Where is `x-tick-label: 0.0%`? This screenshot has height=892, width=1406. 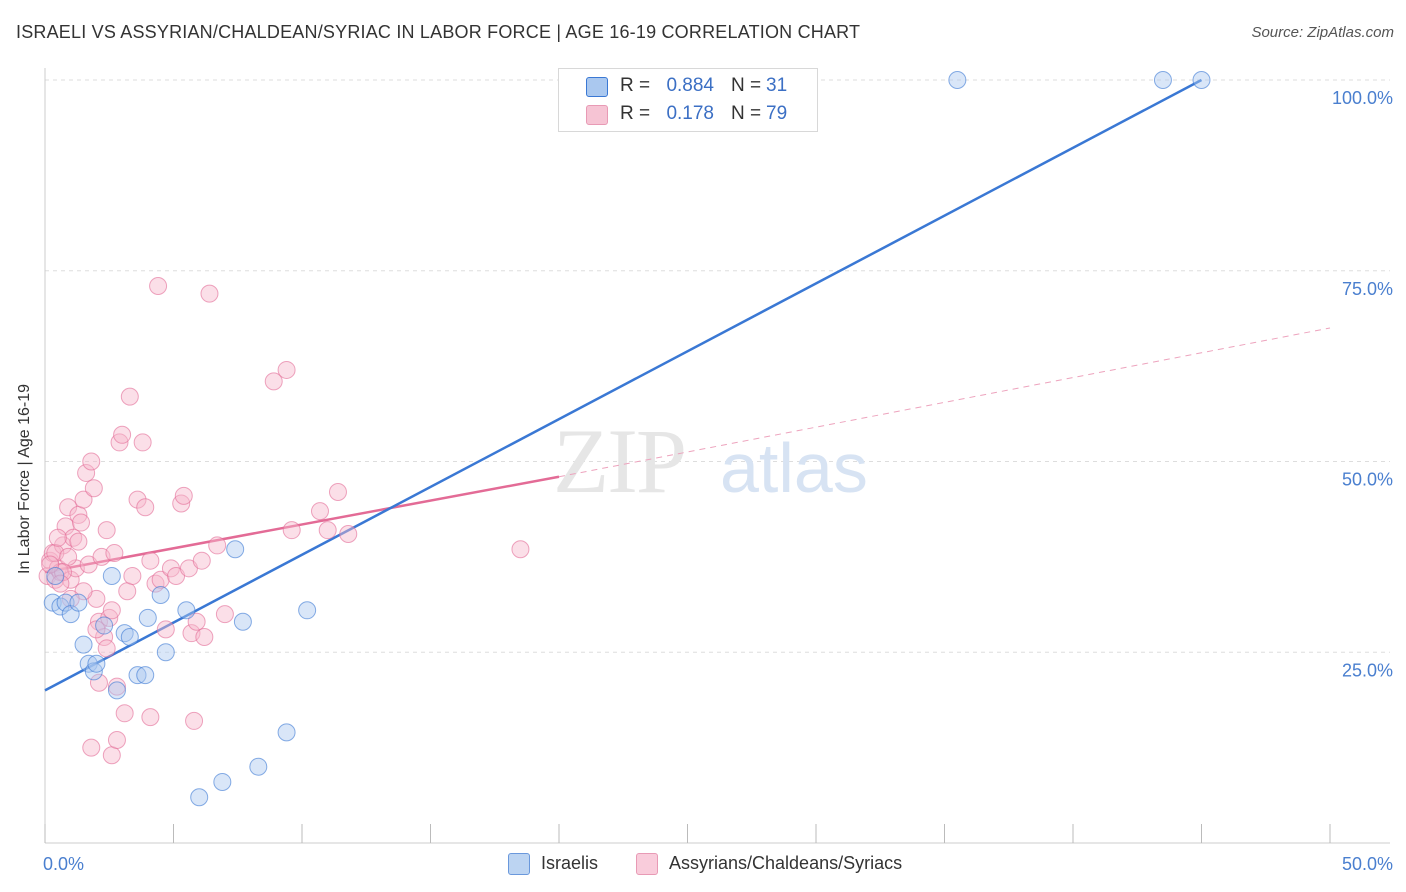
x-tick-label: 0.0% is located at coordinates (63, 864).